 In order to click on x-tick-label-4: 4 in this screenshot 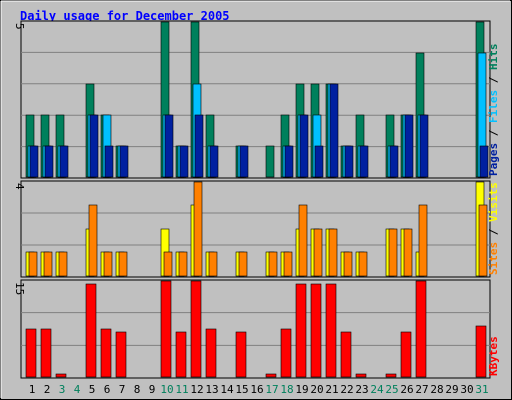, I will do `click(77, 389)`.